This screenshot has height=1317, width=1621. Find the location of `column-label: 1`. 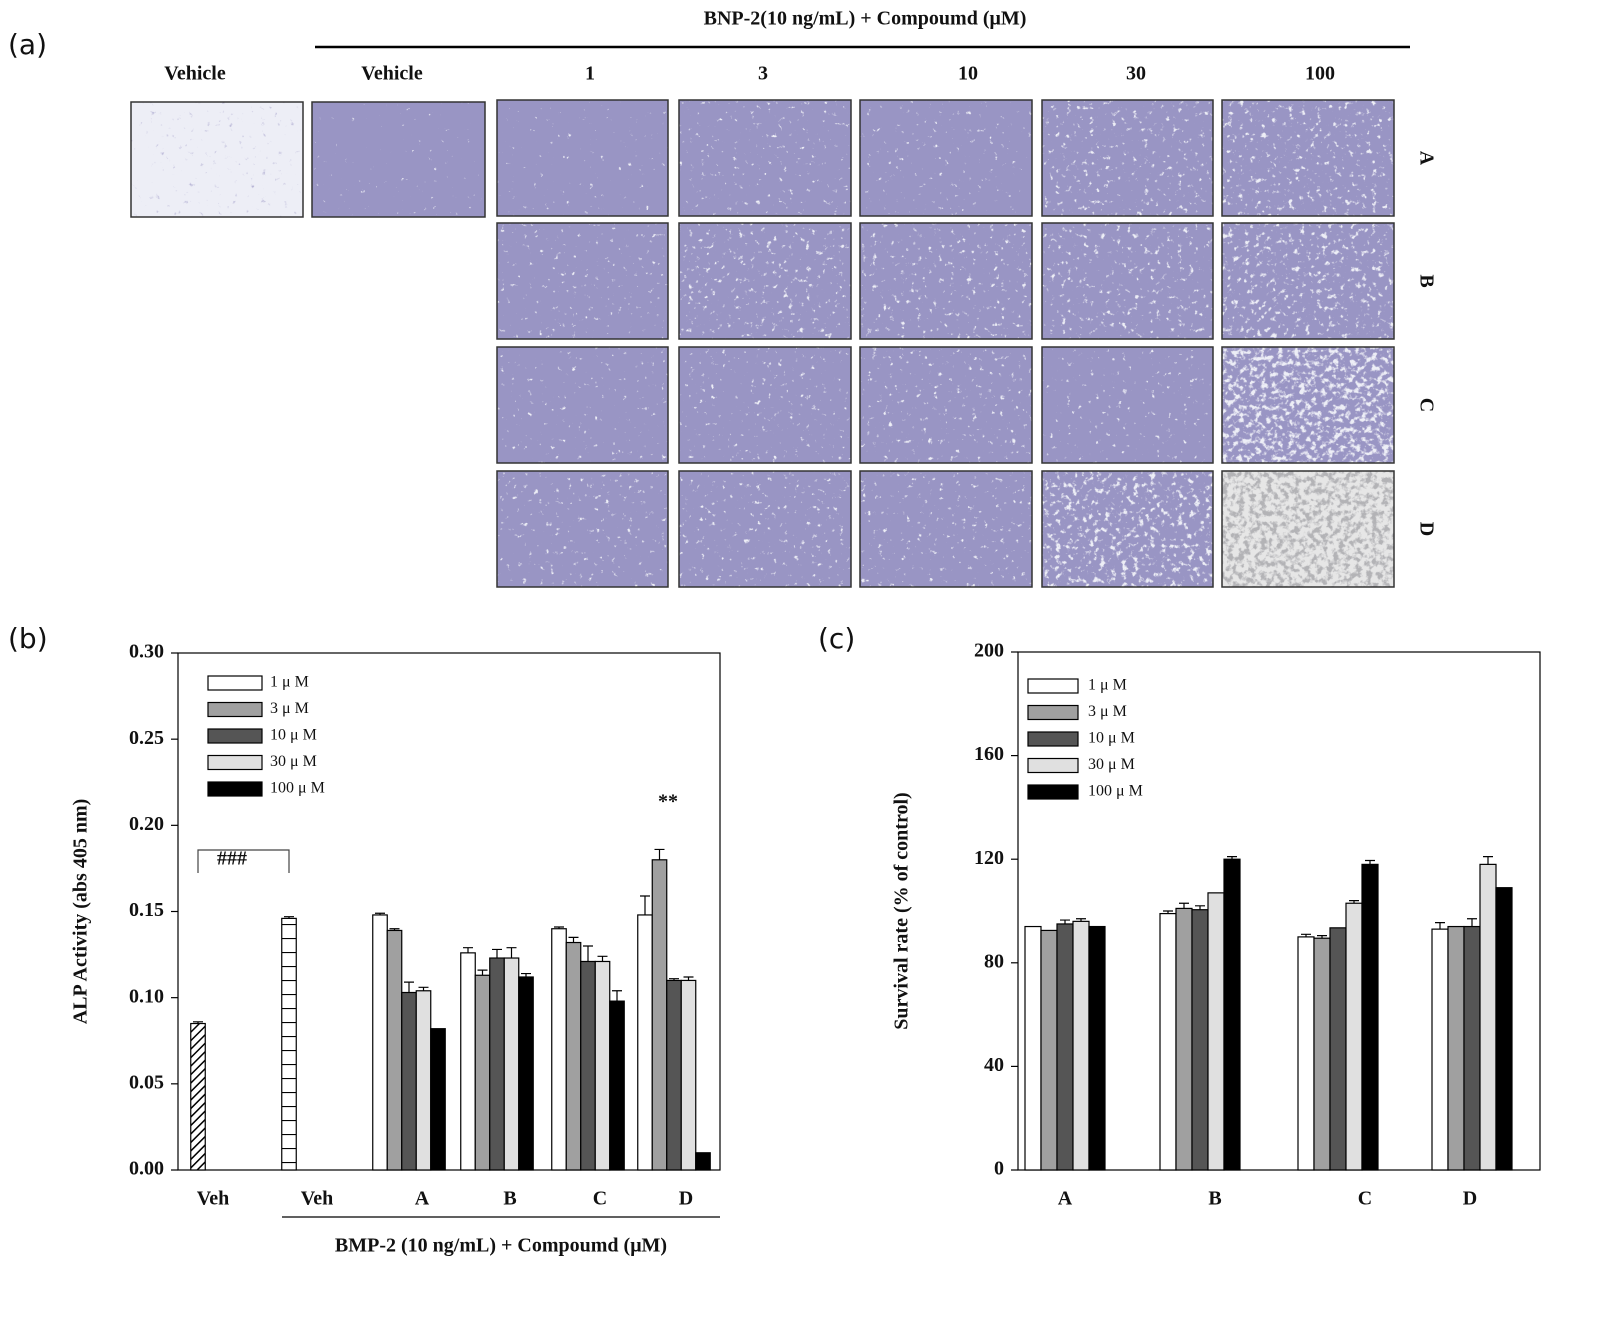

column-label: 1 is located at coordinates (590, 74).